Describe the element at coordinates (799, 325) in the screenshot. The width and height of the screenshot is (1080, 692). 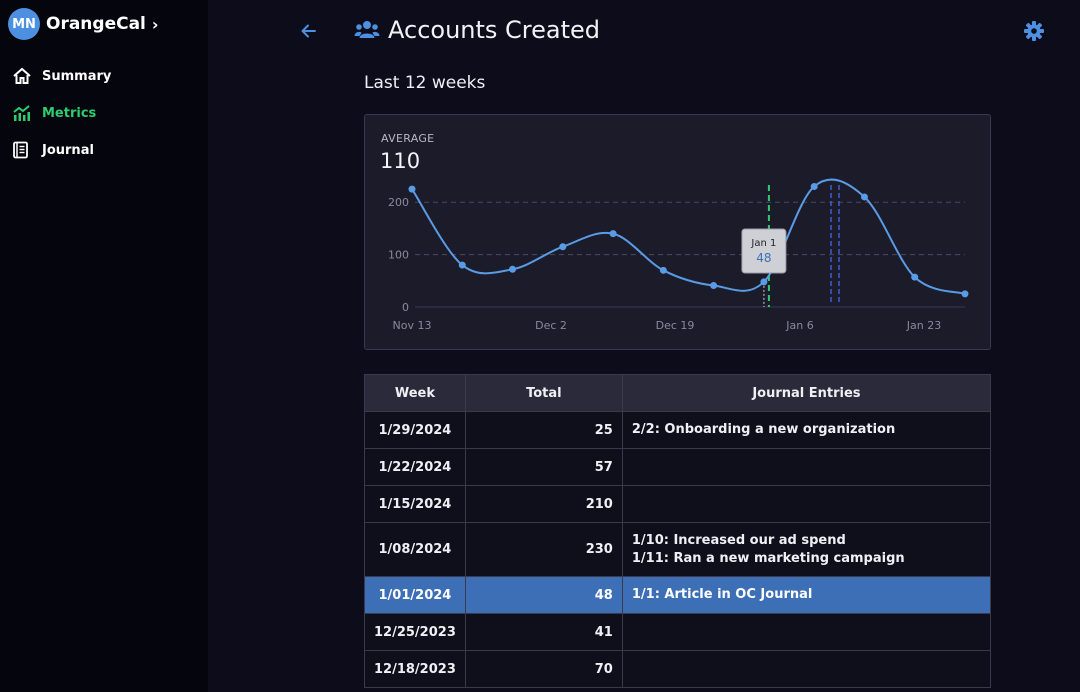
I see `x-tick-label: Jan 6` at that location.